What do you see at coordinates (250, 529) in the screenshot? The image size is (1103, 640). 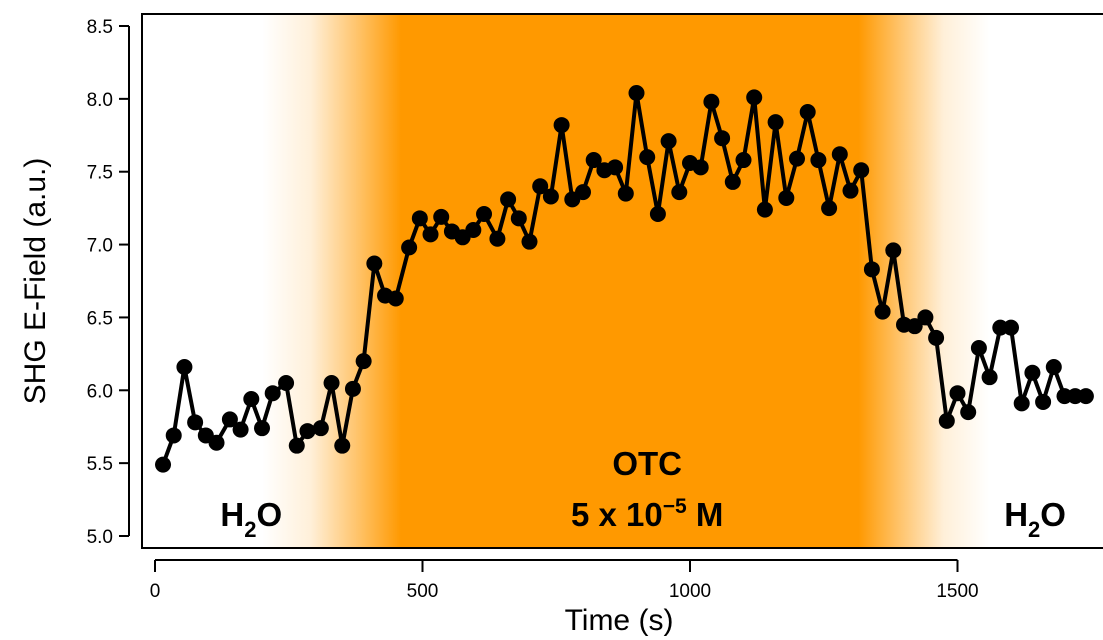 I see `h2o-left-subscript: 2` at bounding box center [250, 529].